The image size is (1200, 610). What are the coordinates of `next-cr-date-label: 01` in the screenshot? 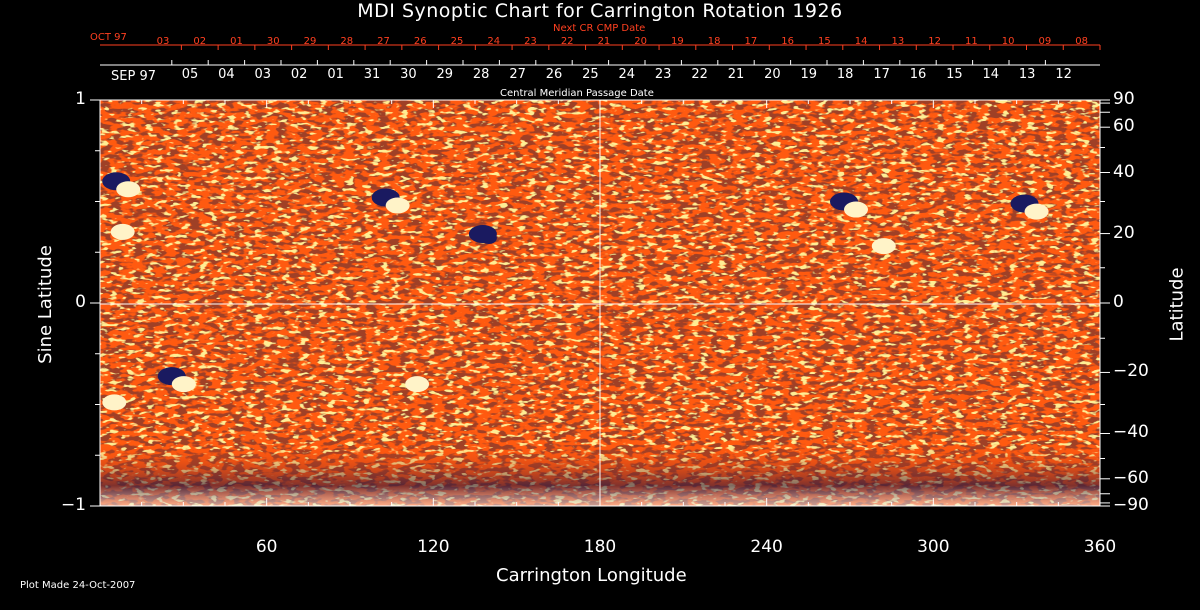 It's located at (236, 41).